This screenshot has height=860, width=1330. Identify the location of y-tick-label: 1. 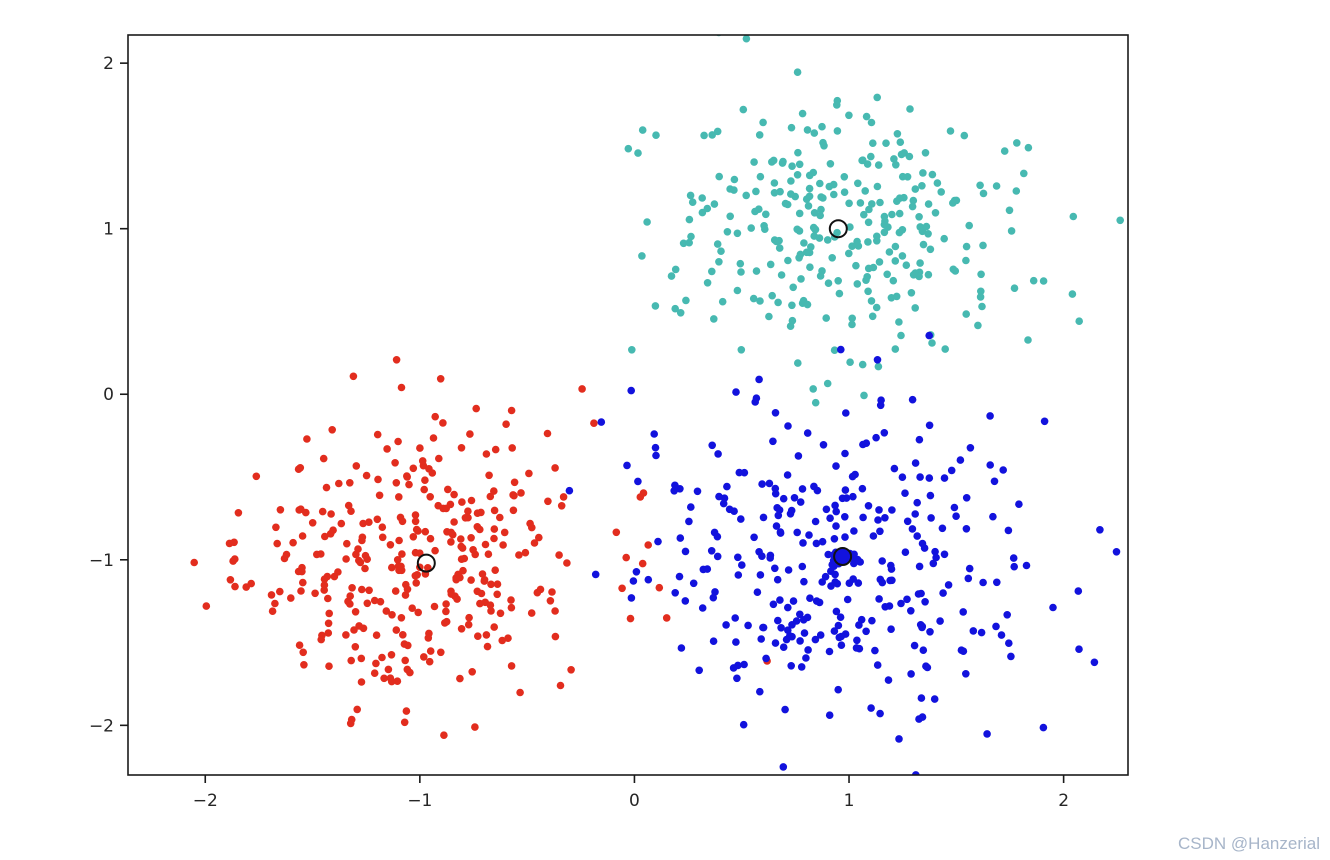
(108, 230).